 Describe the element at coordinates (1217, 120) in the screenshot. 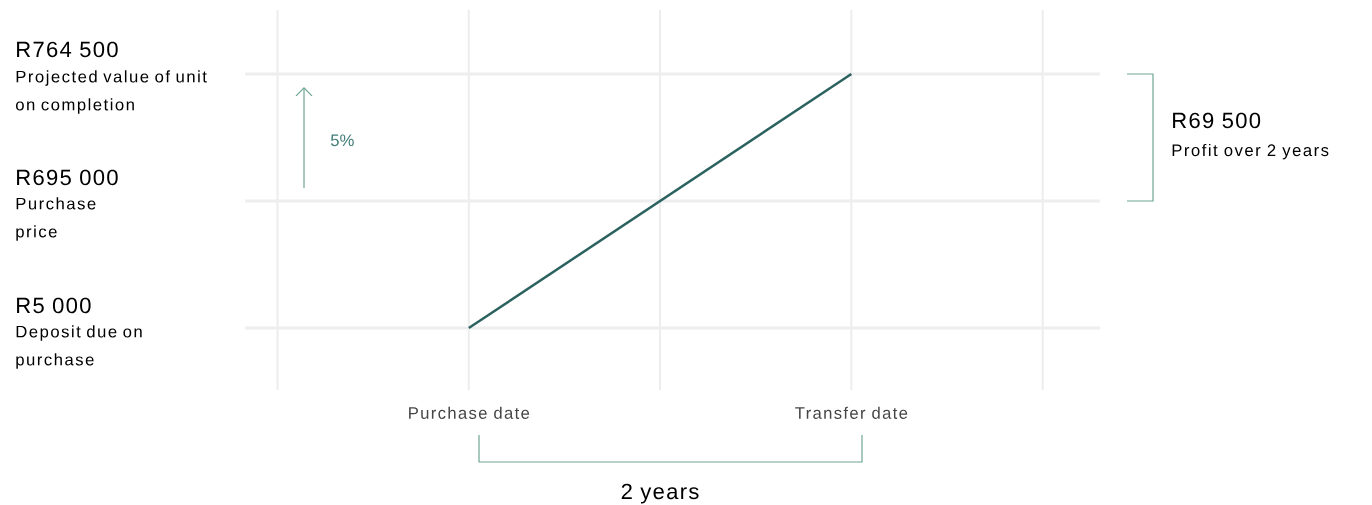

I see `text: R69 500` at that location.